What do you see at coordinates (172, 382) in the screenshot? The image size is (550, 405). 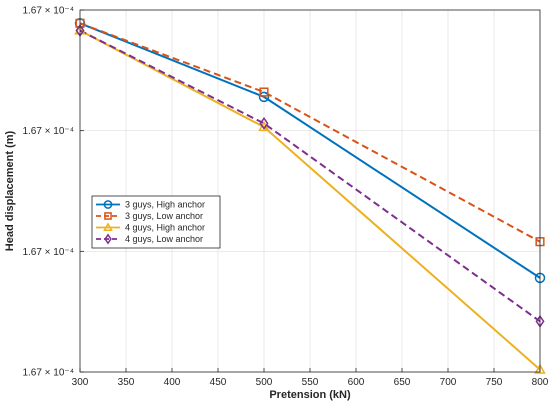 I see `x-tick-label: 400` at bounding box center [172, 382].